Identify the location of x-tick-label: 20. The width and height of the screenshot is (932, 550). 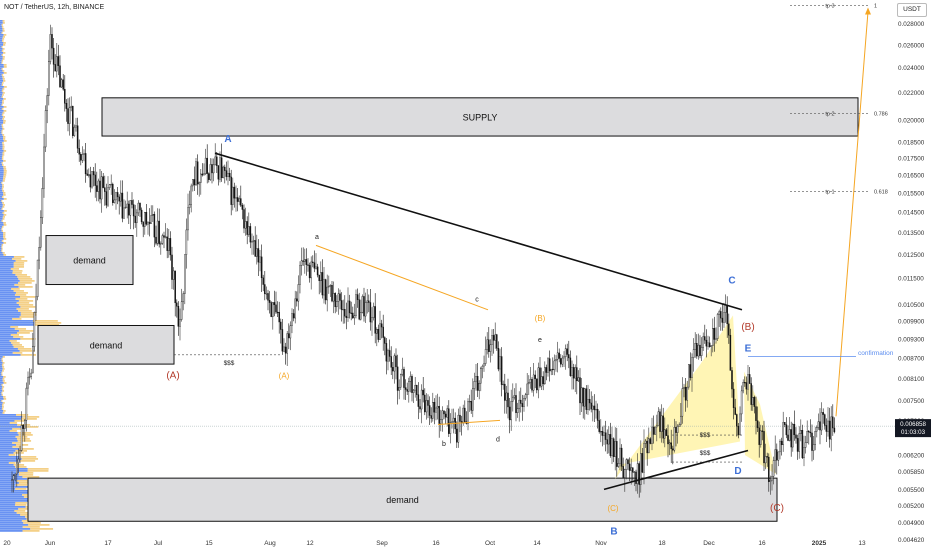
(7, 543).